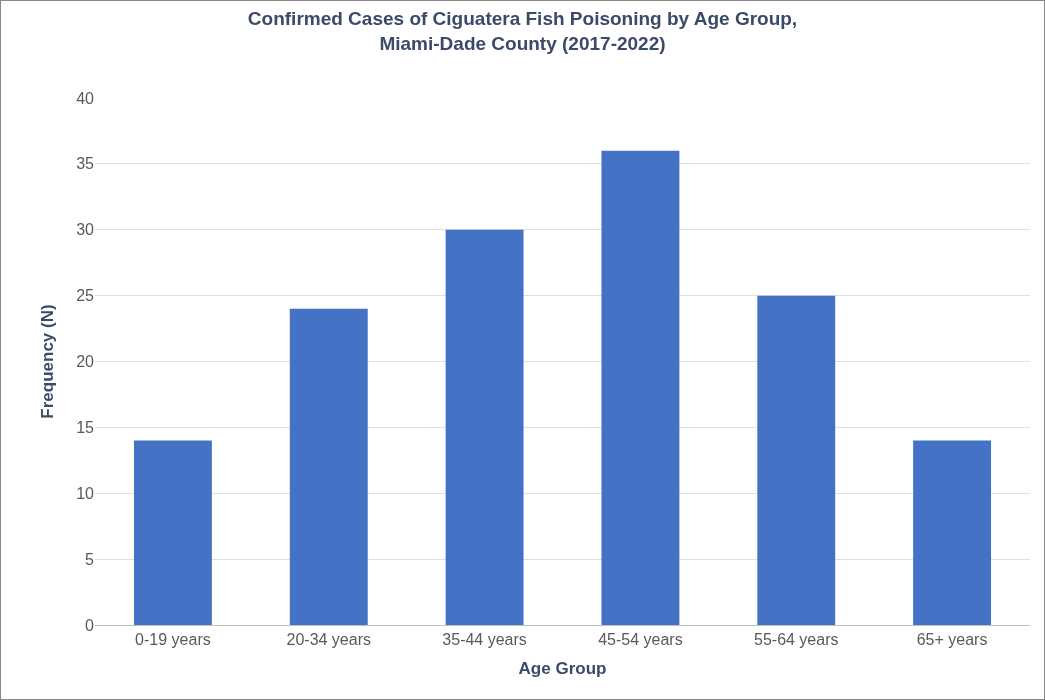 The width and height of the screenshot is (1045, 700). Describe the element at coordinates (85, 164) in the screenshot. I see `y-tick-label: 35` at that location.